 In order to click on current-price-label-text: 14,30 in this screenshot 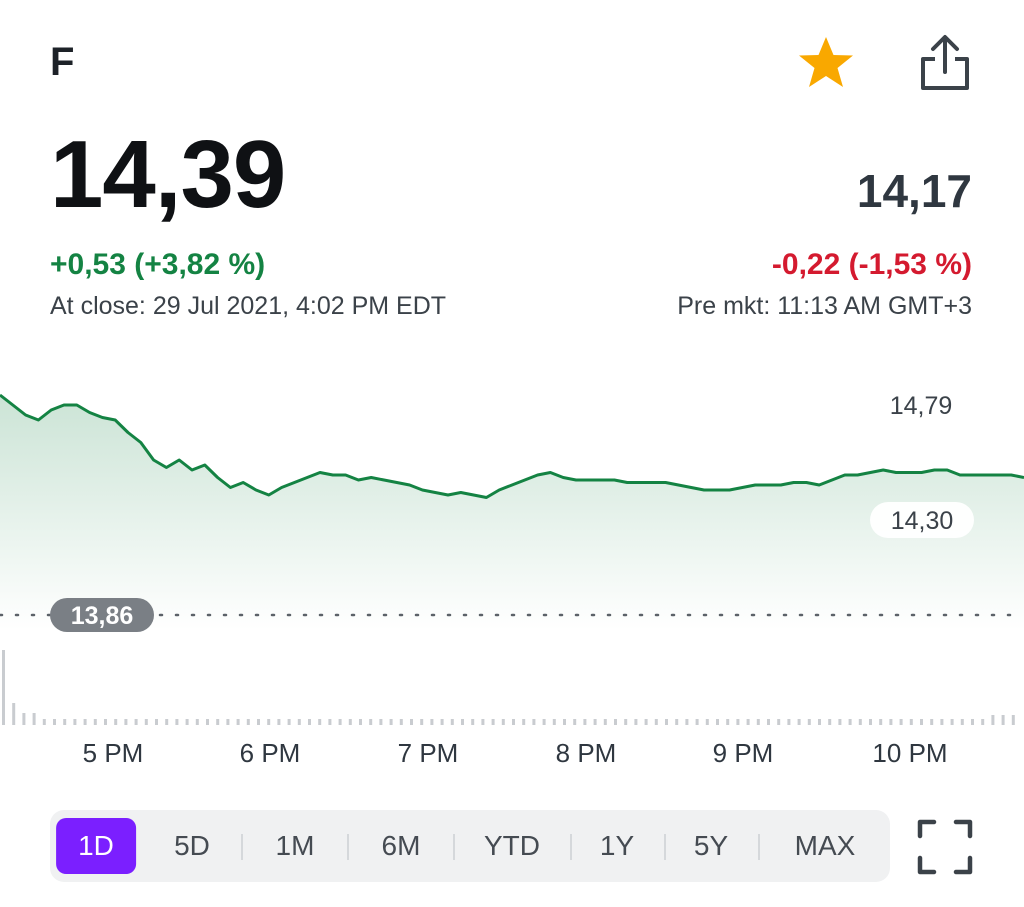, I will do `click(922, 521)`.